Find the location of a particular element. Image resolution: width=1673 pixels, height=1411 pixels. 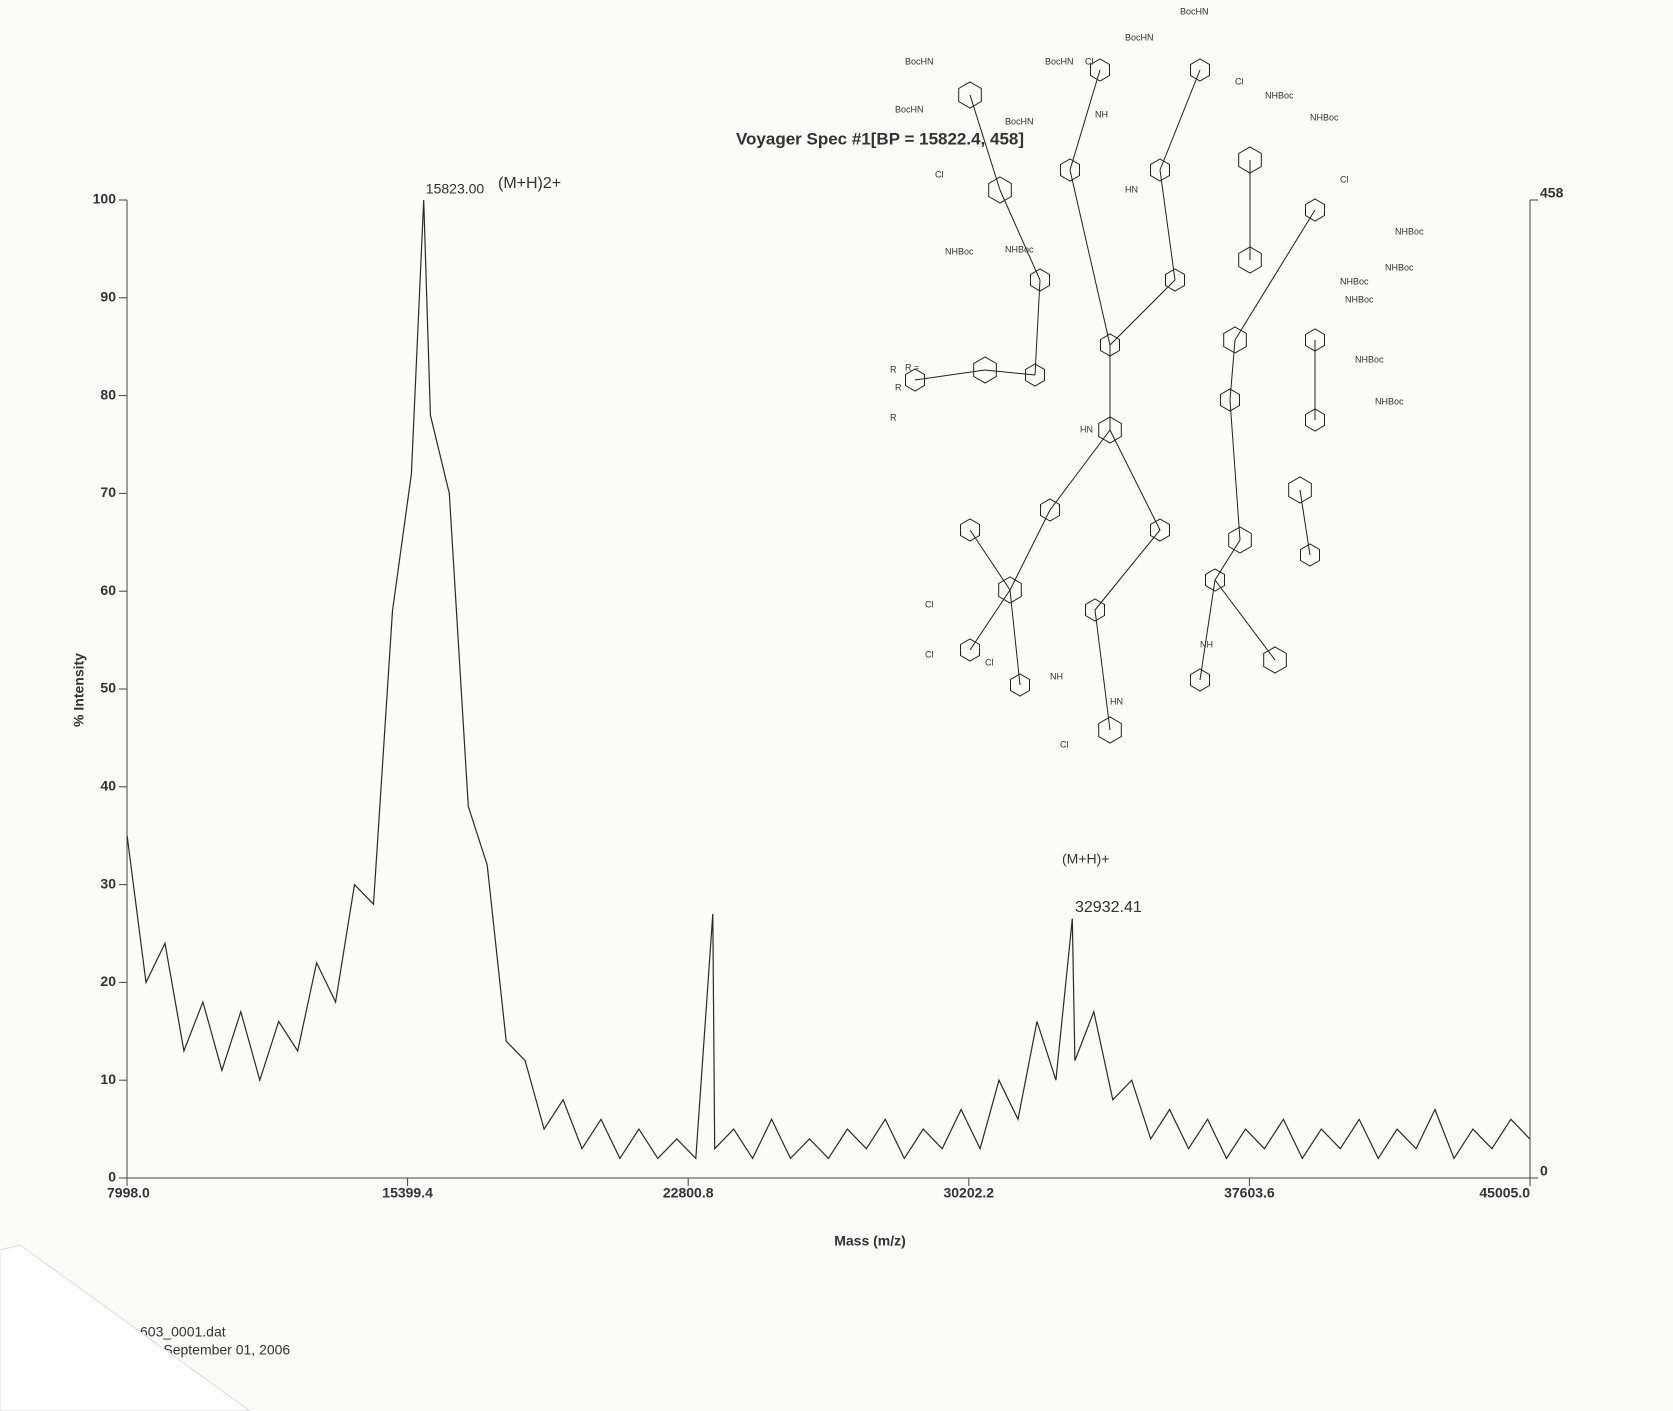

footer-text: 603_0001.dat is located at coordinates (183, 1332).